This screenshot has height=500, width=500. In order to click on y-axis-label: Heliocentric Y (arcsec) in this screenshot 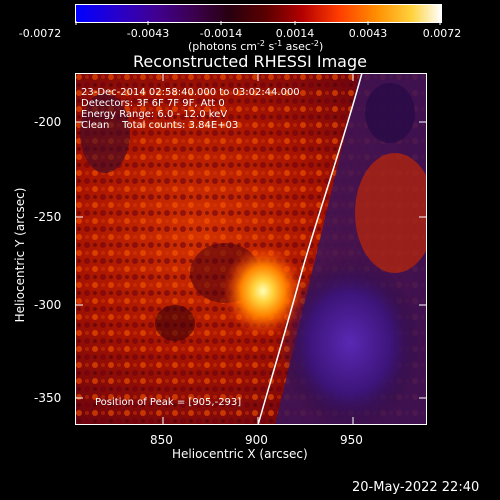, I will do `click(20, 255)`.